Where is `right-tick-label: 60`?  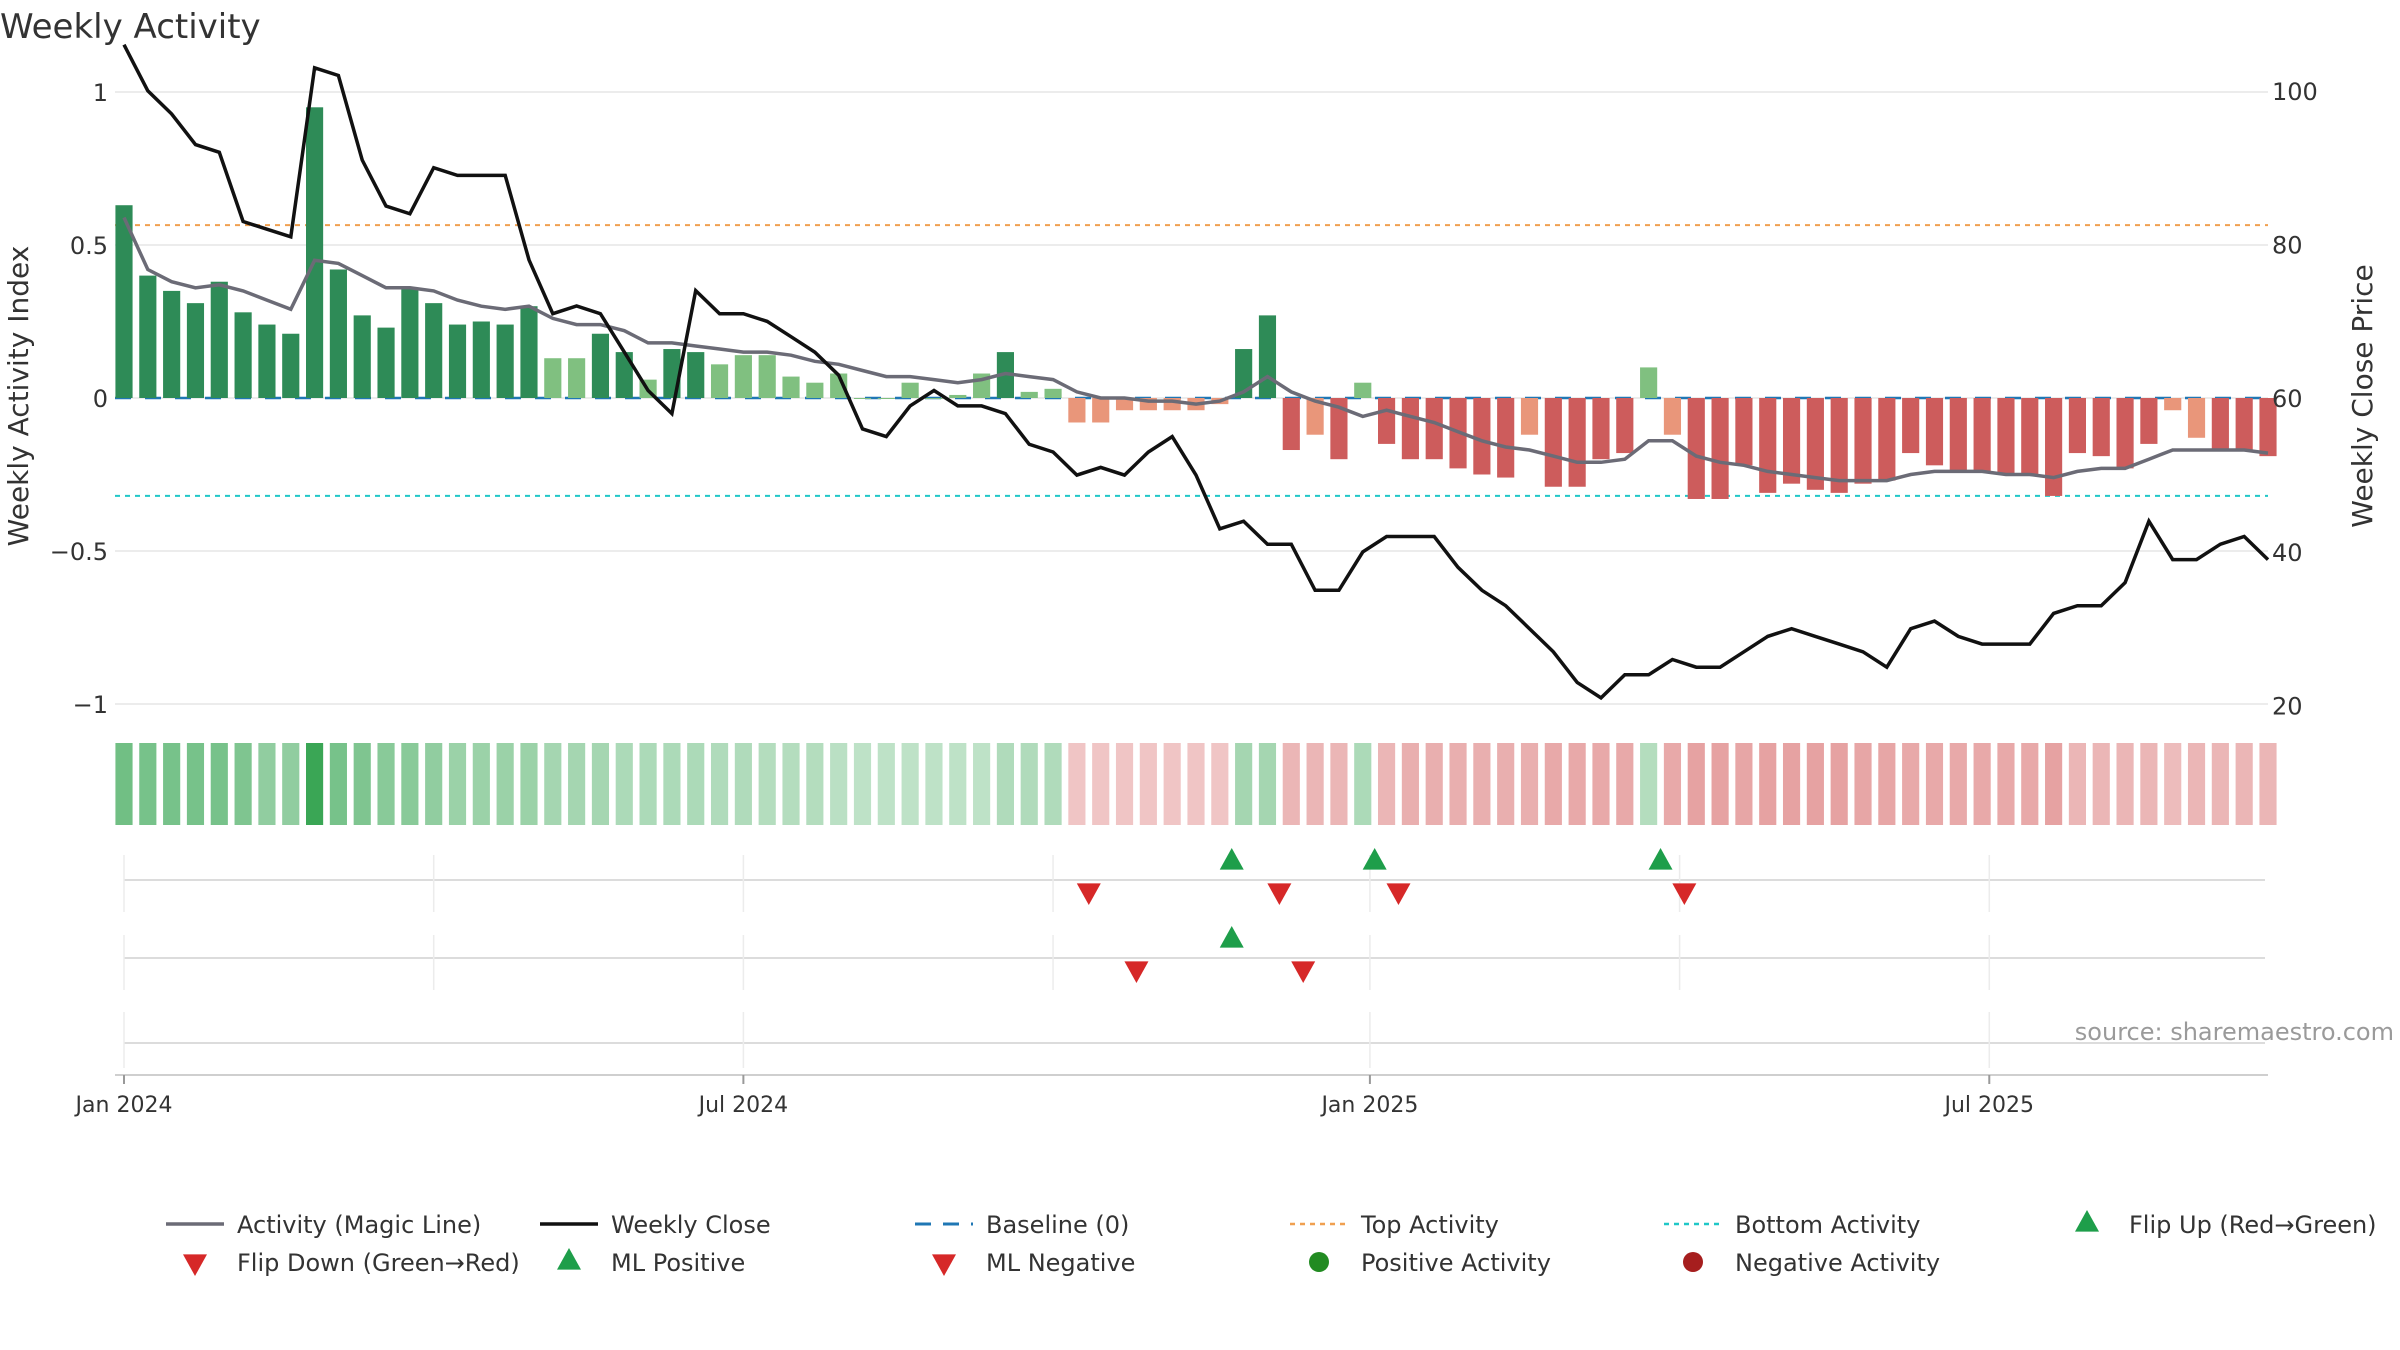
right-tick-label: 60 is located at coordinates (2287, 399).